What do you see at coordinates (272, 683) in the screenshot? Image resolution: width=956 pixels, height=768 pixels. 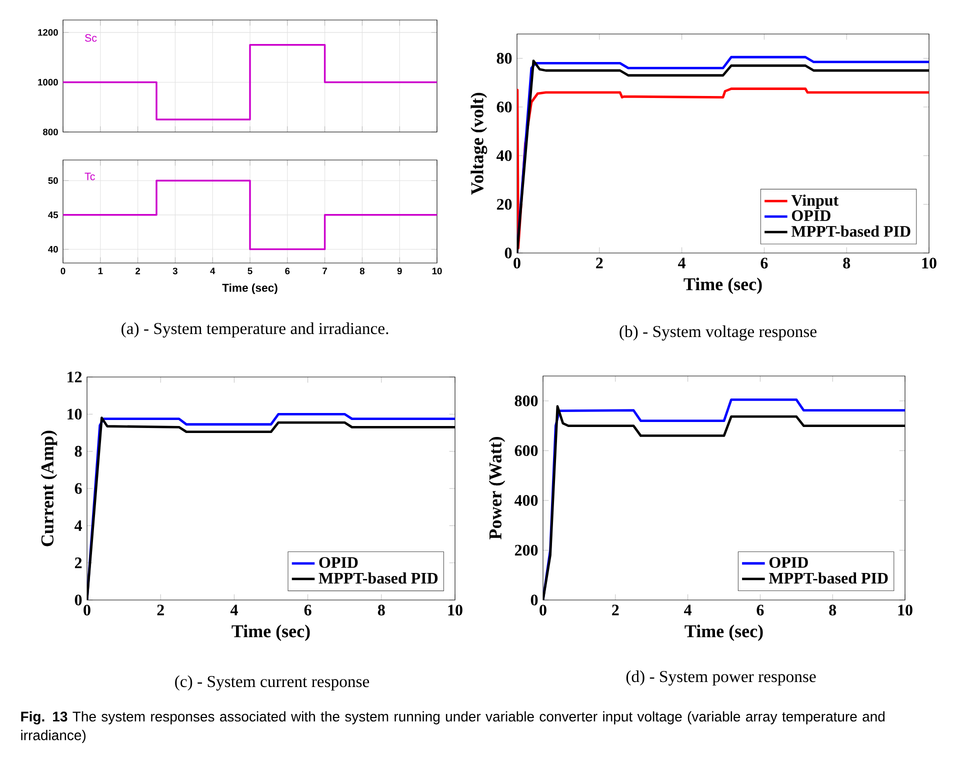 I see `text: (c) - System current response` at bounding box center [272, 683].